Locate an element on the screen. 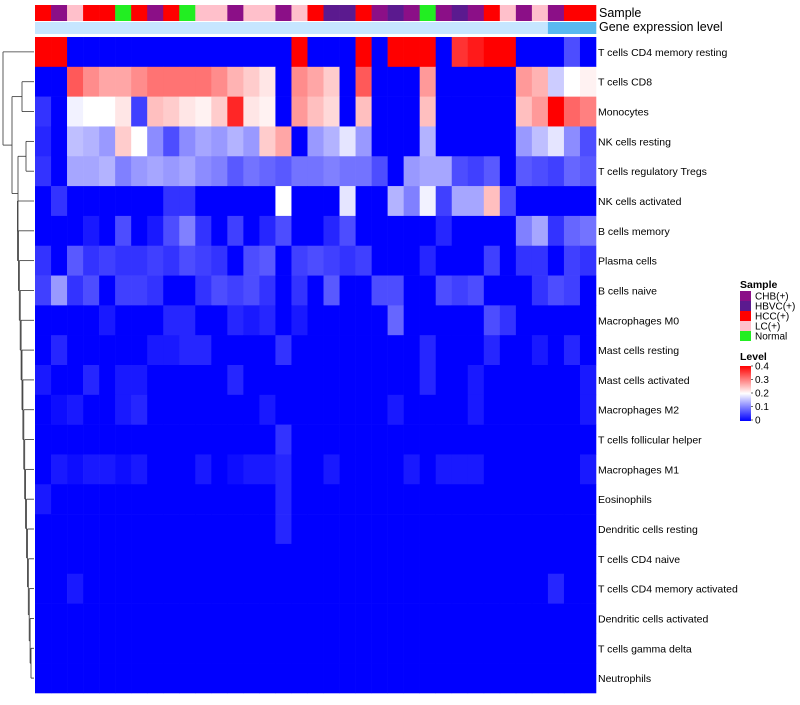 The width and height of the screenshot is (800, 705). row-label: Plasma cells is located at coordinates (627, 262).